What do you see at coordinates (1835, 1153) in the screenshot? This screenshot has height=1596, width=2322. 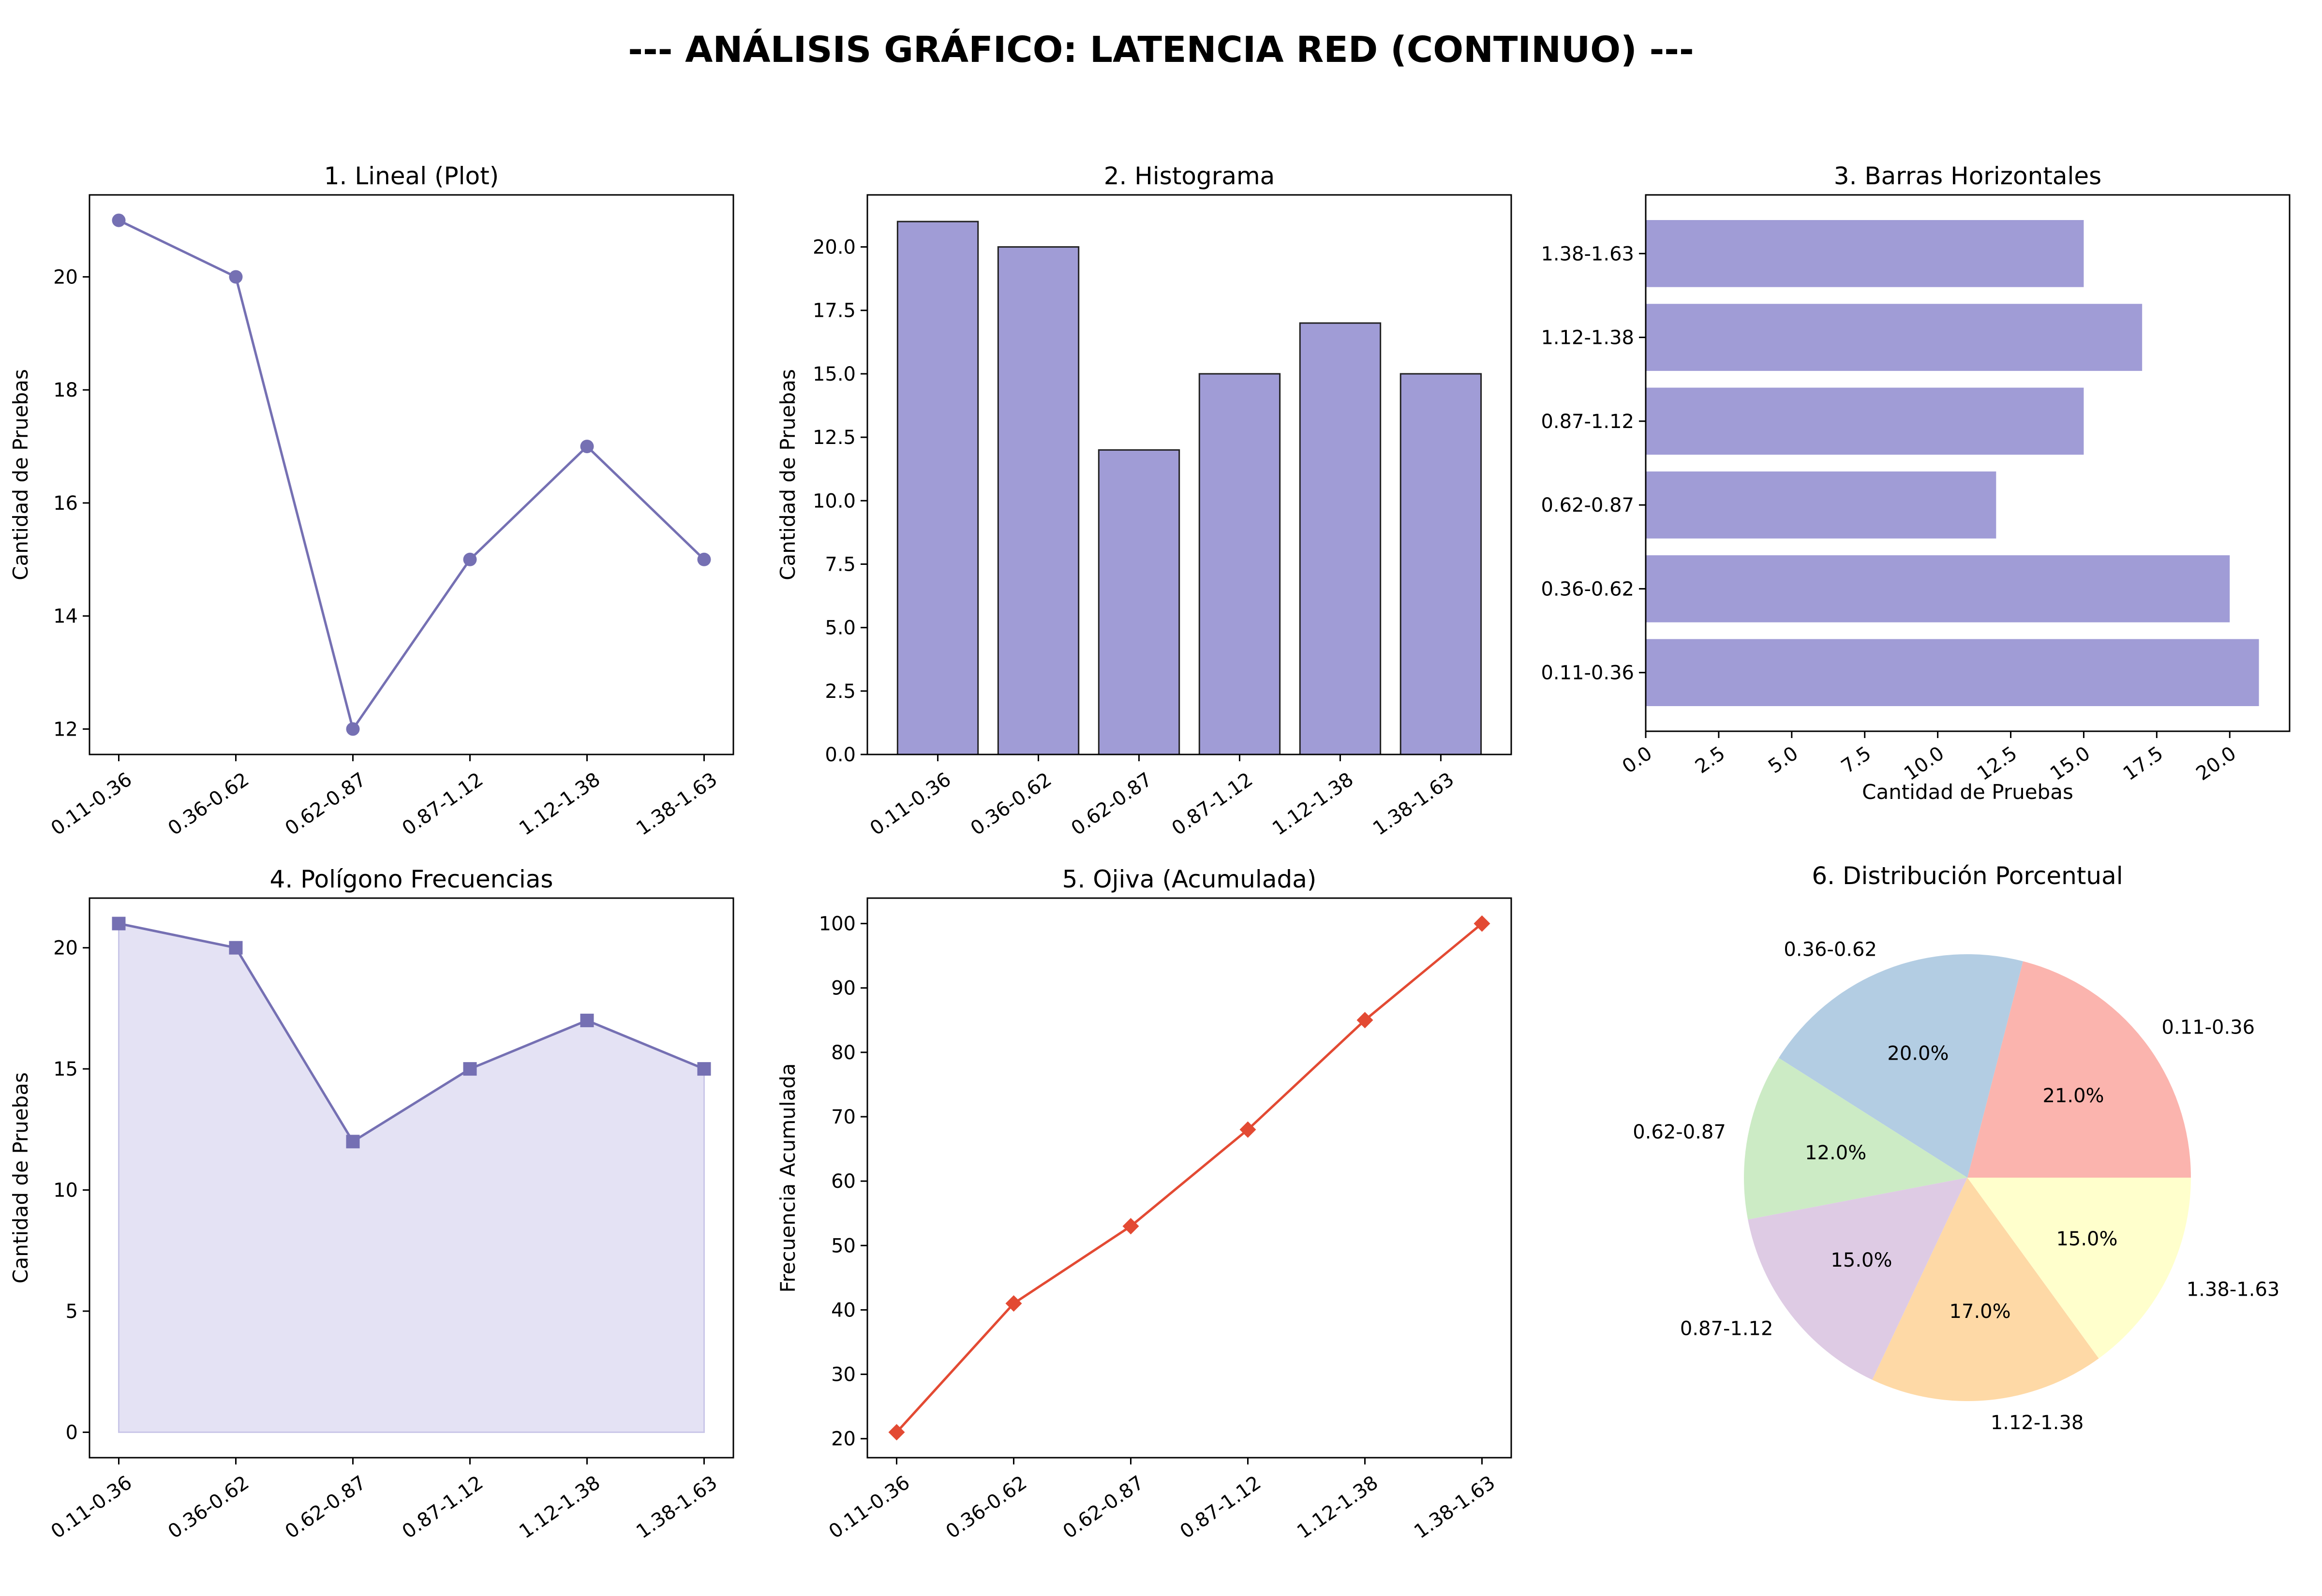 I see `pie-percent-label: 12.0%` at bounding box center [1835, 1153].